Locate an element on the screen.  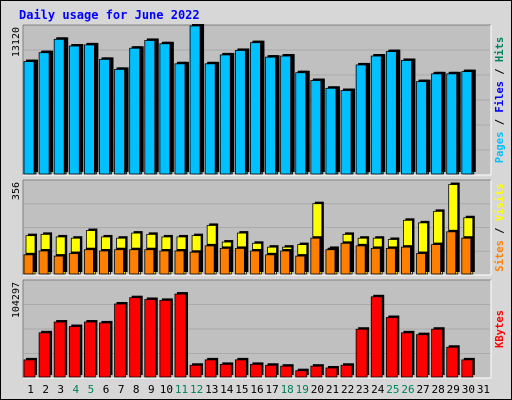
legend-item-pages: Pages is located at coordinates (500, 148).